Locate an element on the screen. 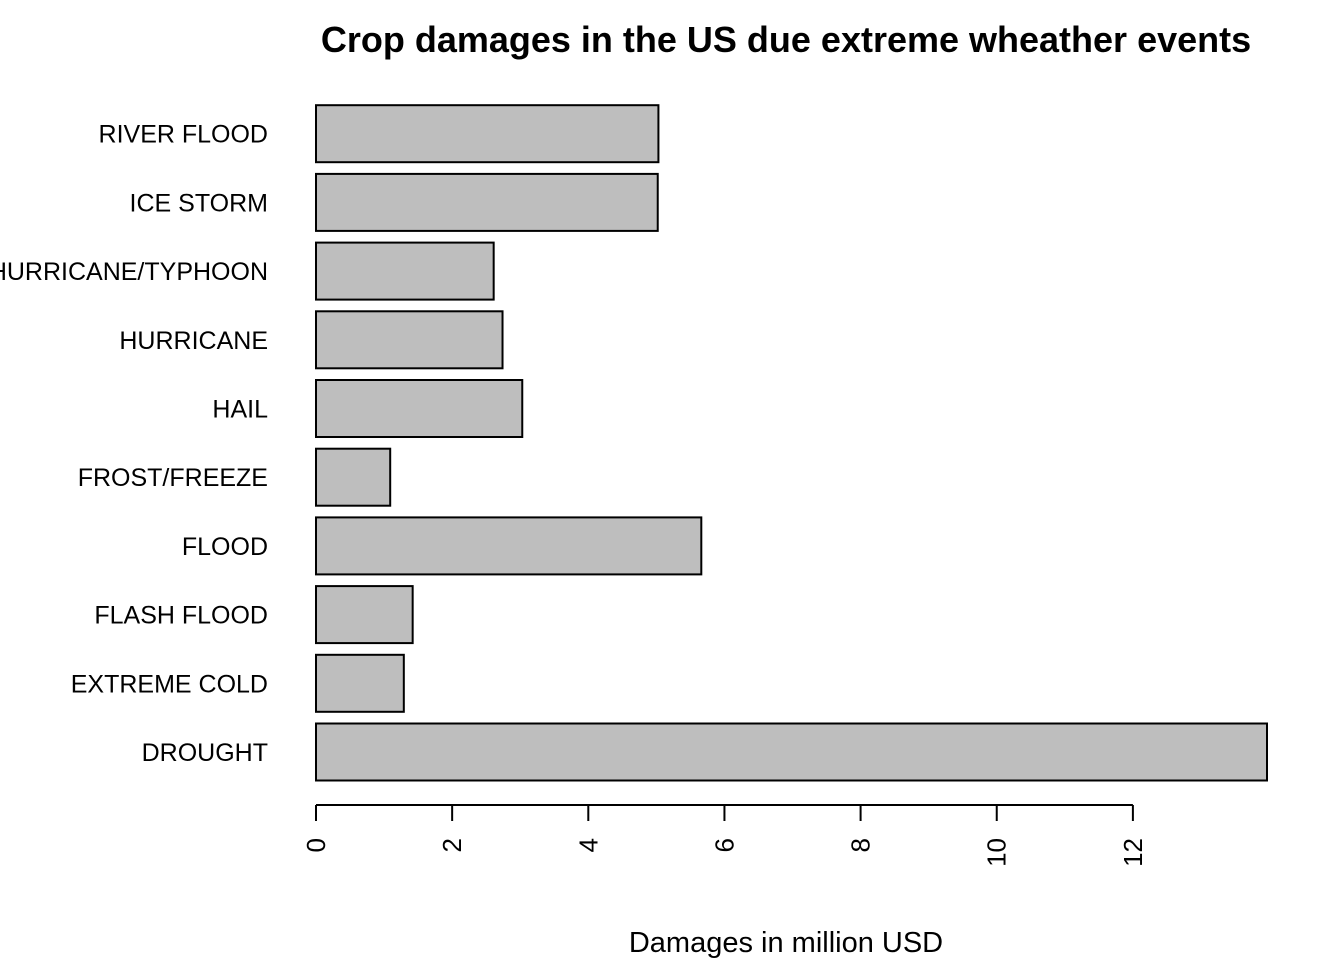  category-label: FROST/FREEZE is located at coordinates (173, 478).